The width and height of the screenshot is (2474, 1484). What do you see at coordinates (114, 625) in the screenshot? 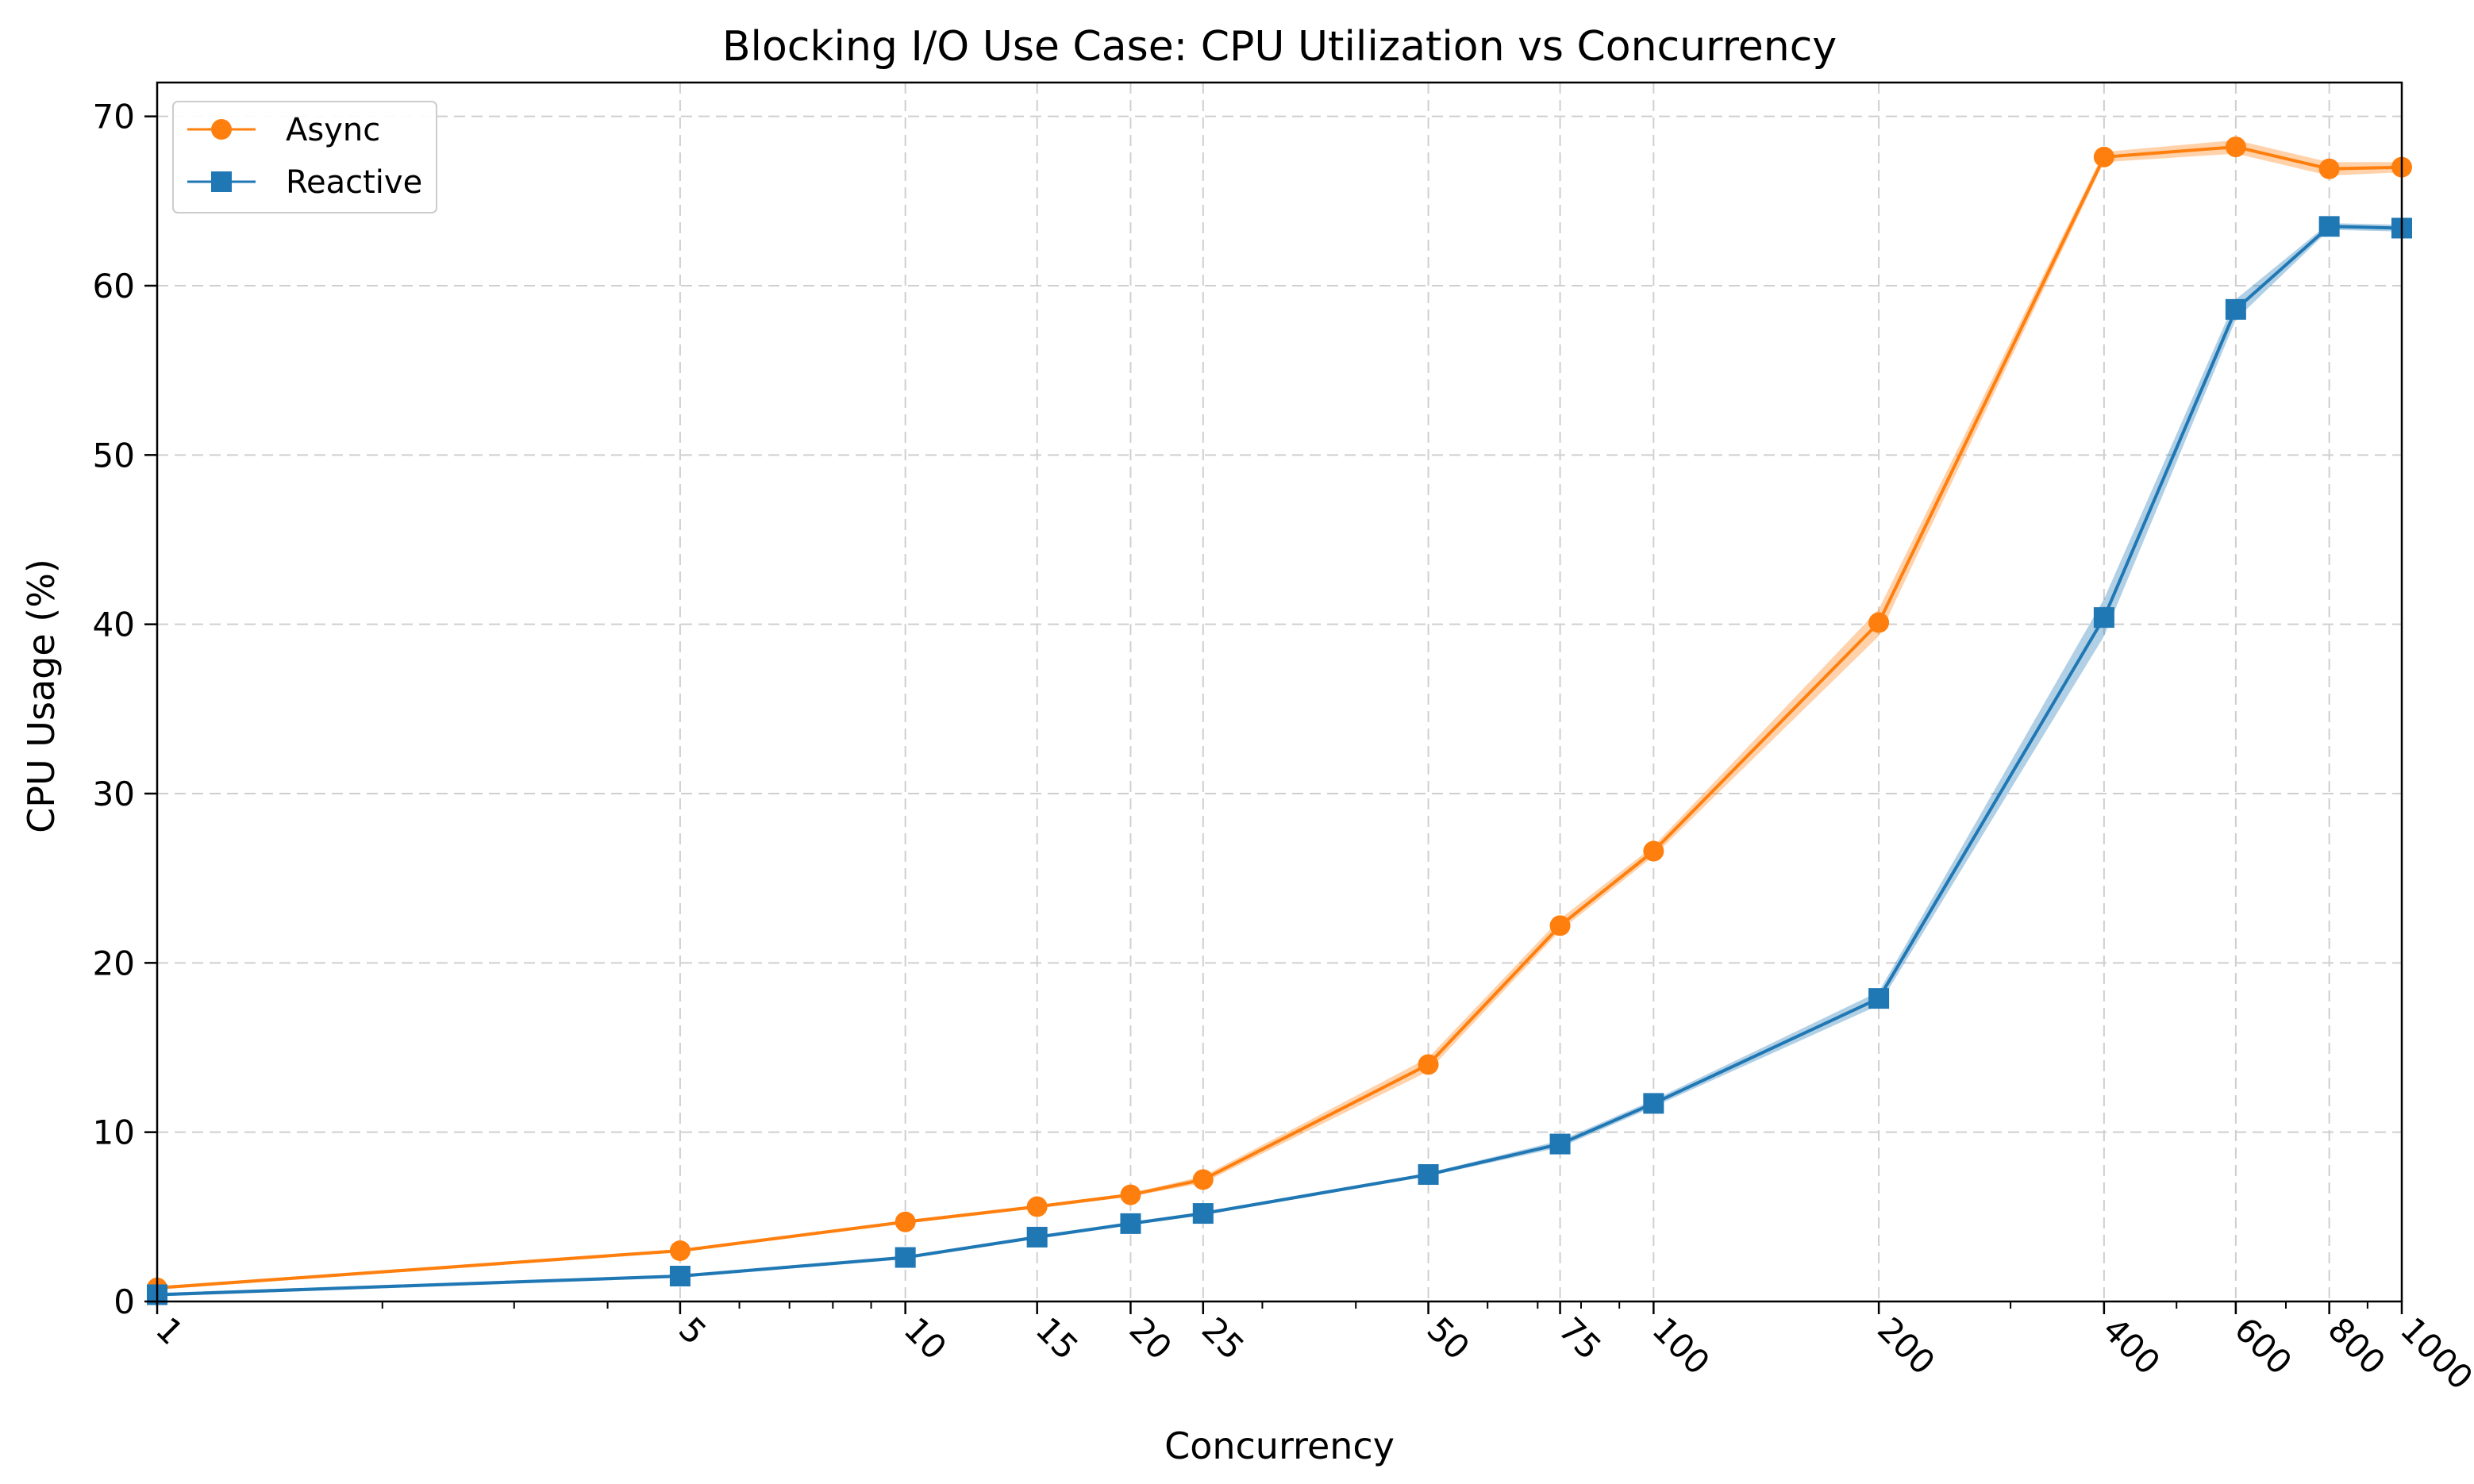
I see `y-tick-label: 40` at bounding box center [114, 625].